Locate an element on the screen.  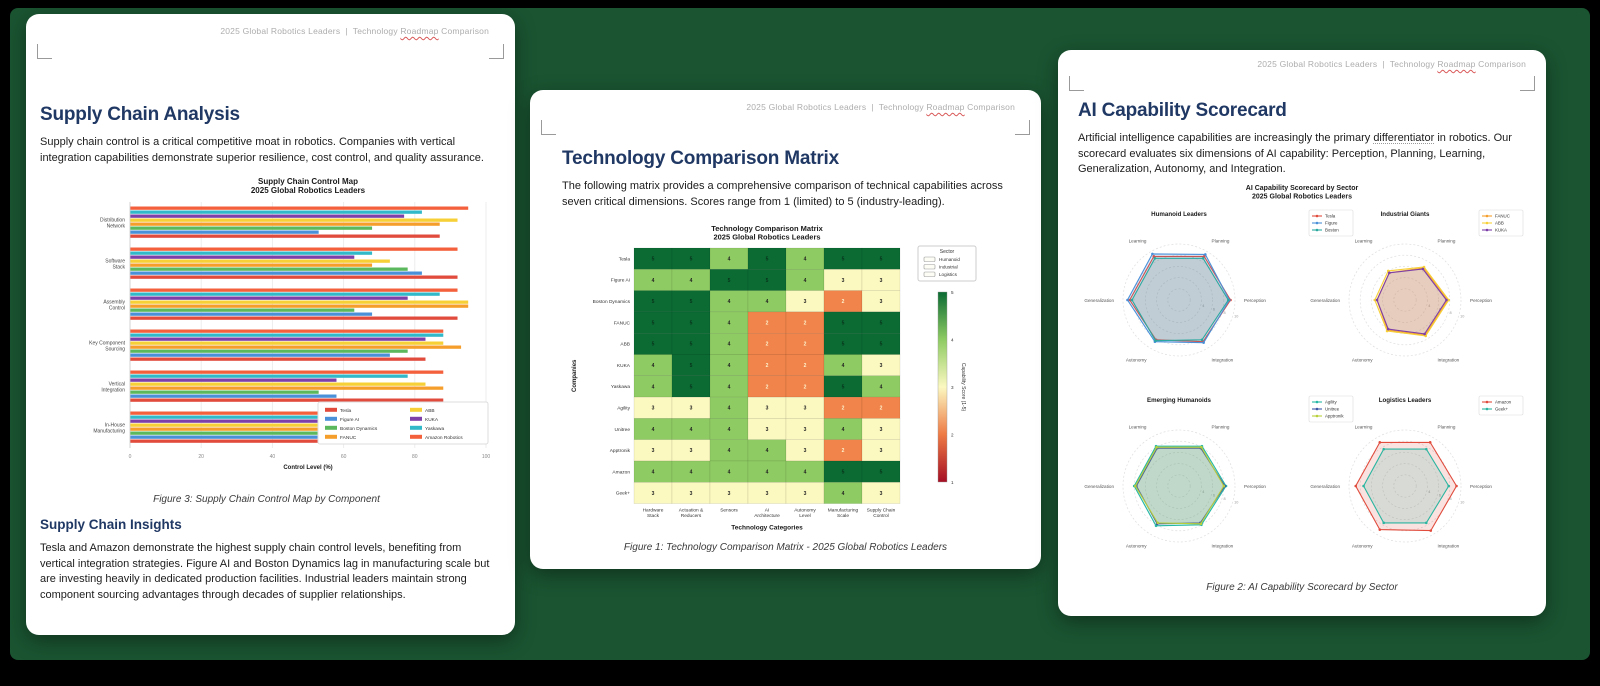
bar-figure-ai is located at coordinates (251, 437).